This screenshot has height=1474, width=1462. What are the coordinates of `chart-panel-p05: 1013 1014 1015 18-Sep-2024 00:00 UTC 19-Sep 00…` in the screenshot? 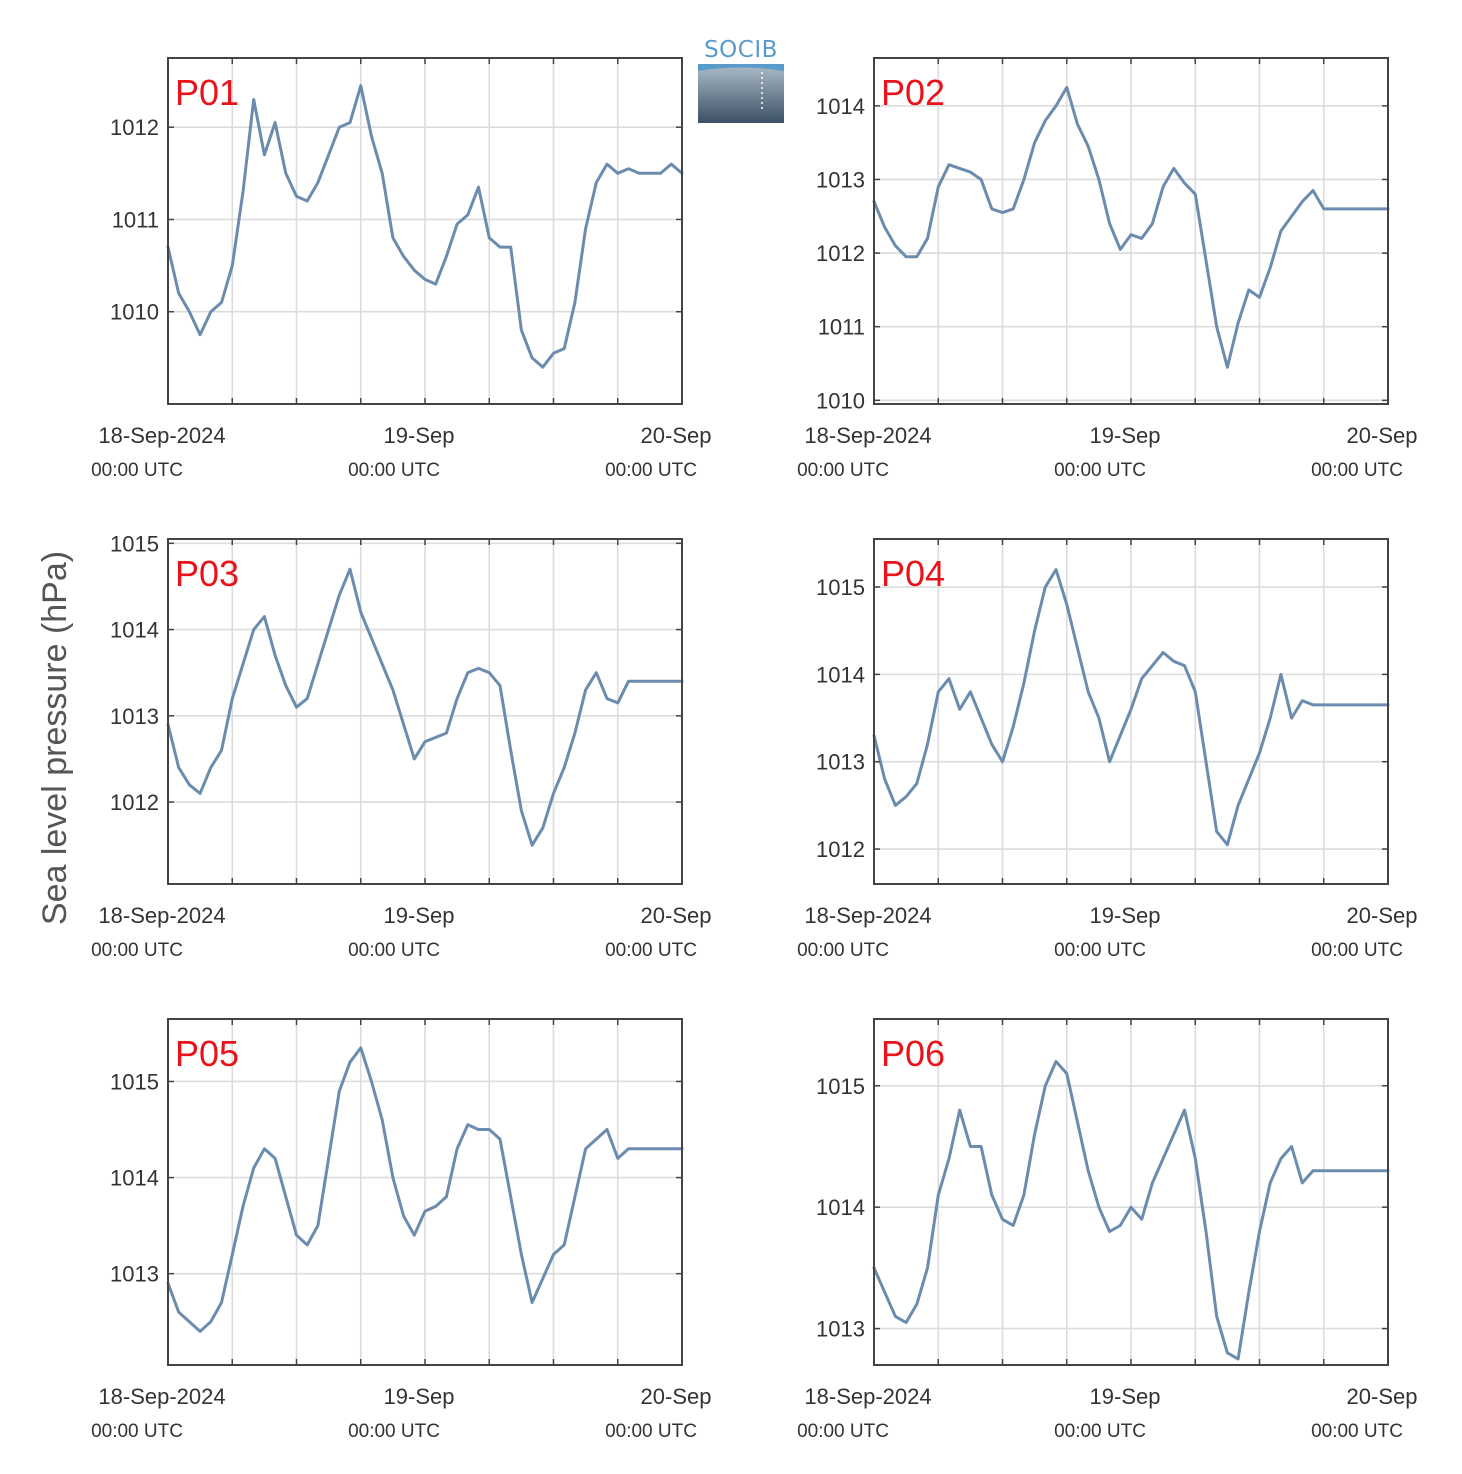 It's located at (401, 1230).